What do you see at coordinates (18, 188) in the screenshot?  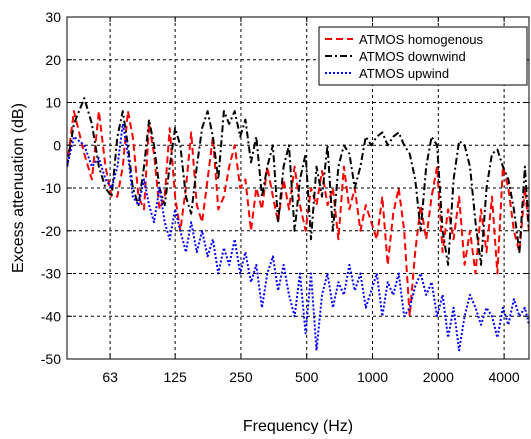 I see `y-axis-label: Excess attenuation (dB)` at bounding box center [18, 188].